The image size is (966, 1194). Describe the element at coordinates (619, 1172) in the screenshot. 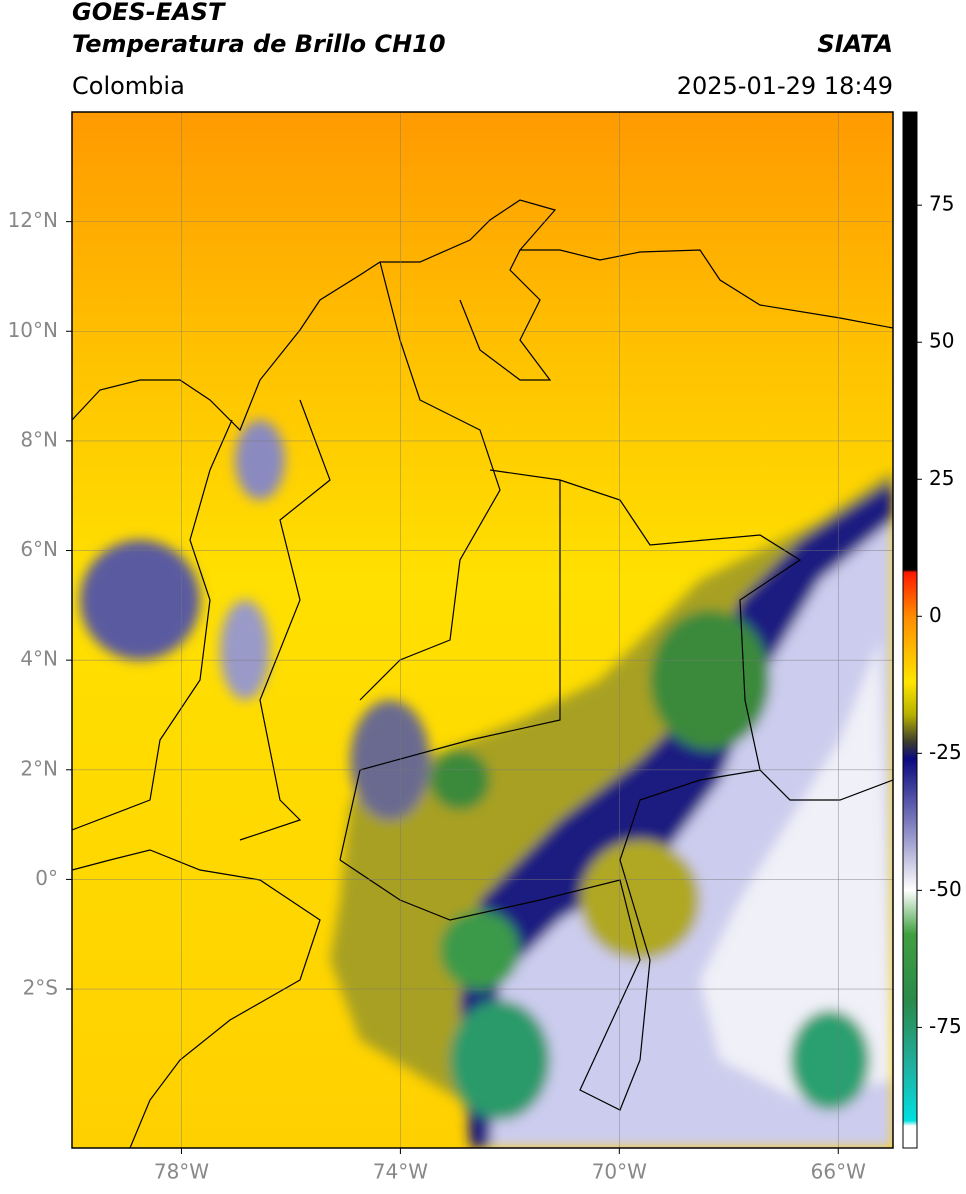

I see `x-tick-label: 70°W` at that location.